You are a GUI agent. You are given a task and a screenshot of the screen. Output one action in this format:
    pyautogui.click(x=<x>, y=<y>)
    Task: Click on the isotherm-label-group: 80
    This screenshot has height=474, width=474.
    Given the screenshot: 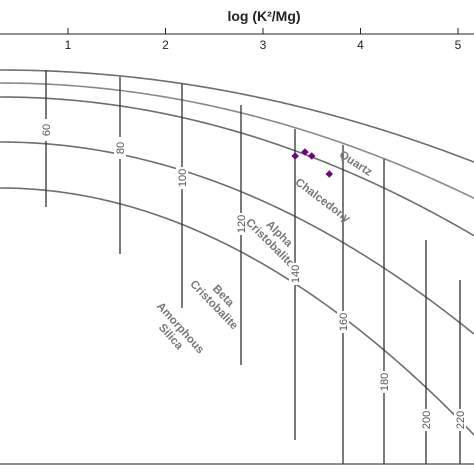 What is the action you would take?
    pyautogui.click(x=120, y=148)
    